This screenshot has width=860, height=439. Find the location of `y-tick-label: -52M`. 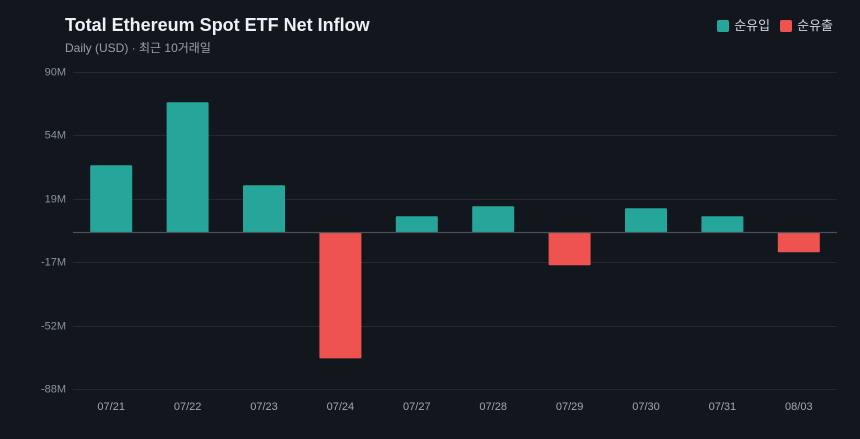

y-tick-label: -52M is located at coordinates (53, 326).